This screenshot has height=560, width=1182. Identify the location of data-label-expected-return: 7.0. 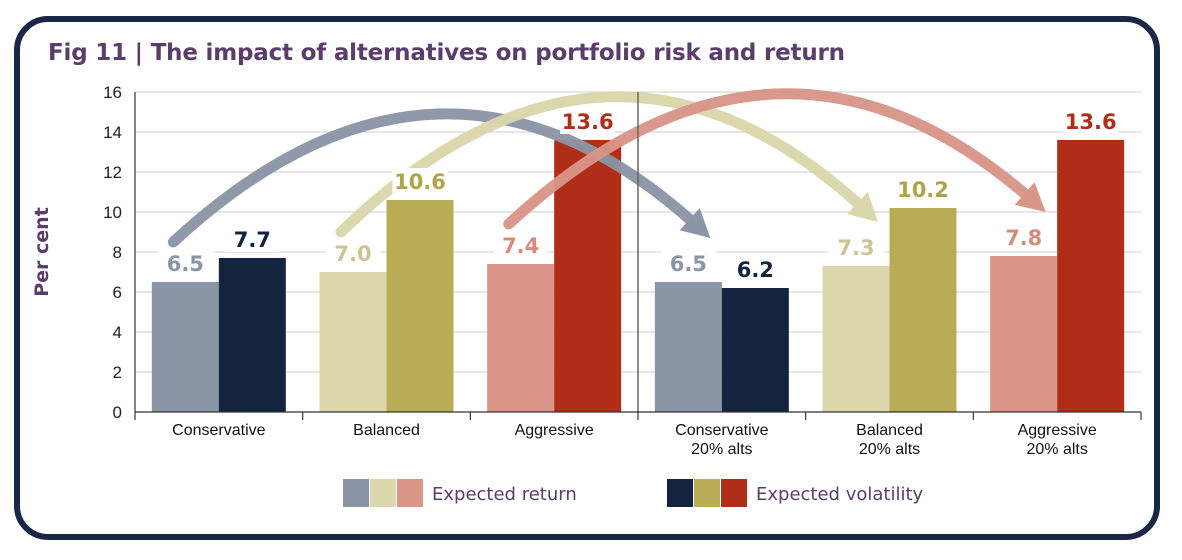
(352, 254).